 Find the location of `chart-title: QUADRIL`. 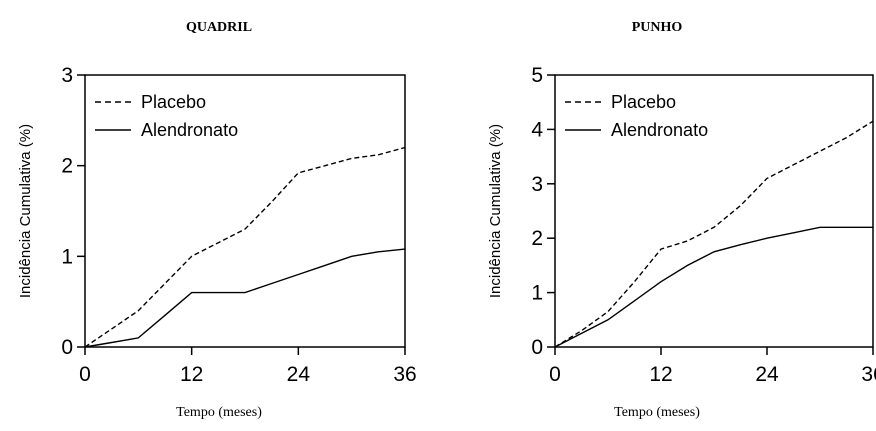

chart-title: QUADRIL is located at coordinates (219, 27).